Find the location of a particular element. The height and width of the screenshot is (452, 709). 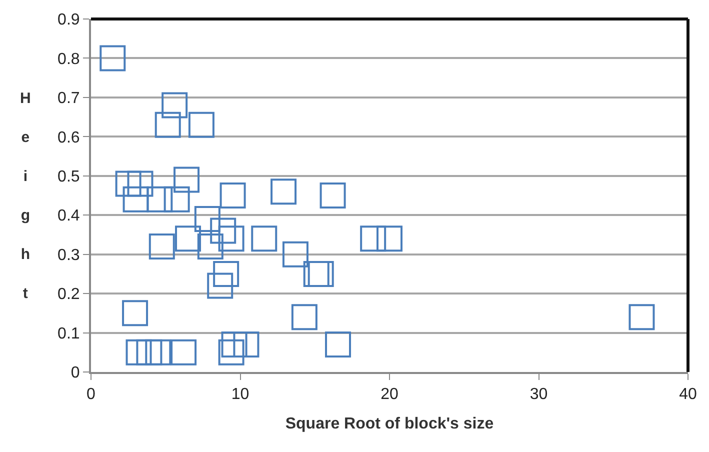

x-tick-label: 20 is located at coordinates (389, 395).